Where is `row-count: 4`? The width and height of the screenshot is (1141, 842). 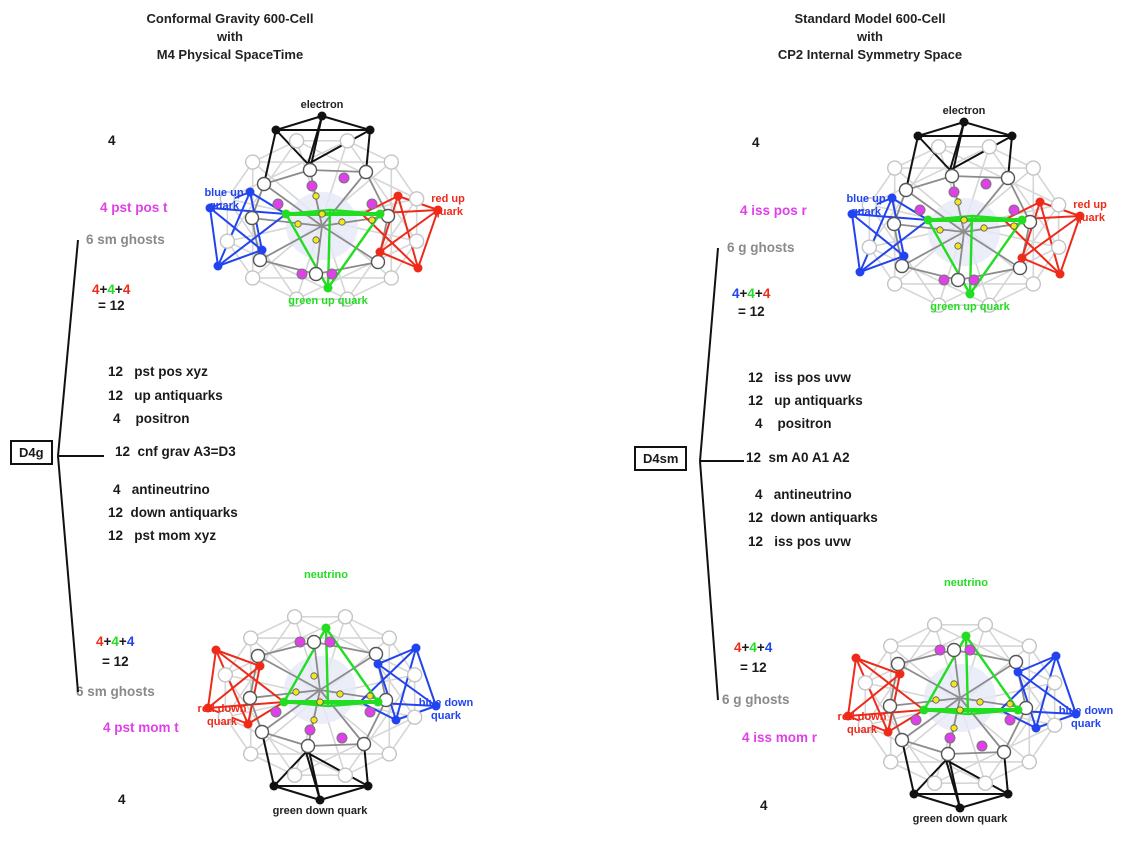
row-count: 4 is located at coordinates (117, 489).